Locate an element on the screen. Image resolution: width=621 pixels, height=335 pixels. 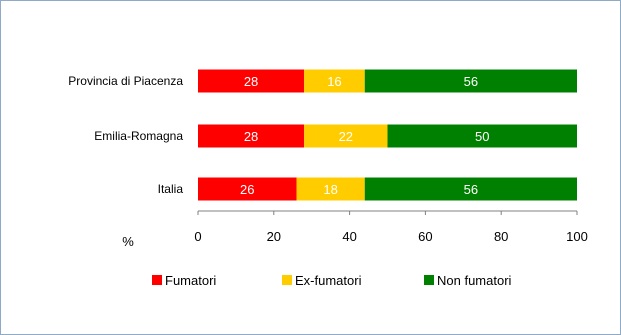
legend-label: Fumatori is located at coordinates (190, 280).